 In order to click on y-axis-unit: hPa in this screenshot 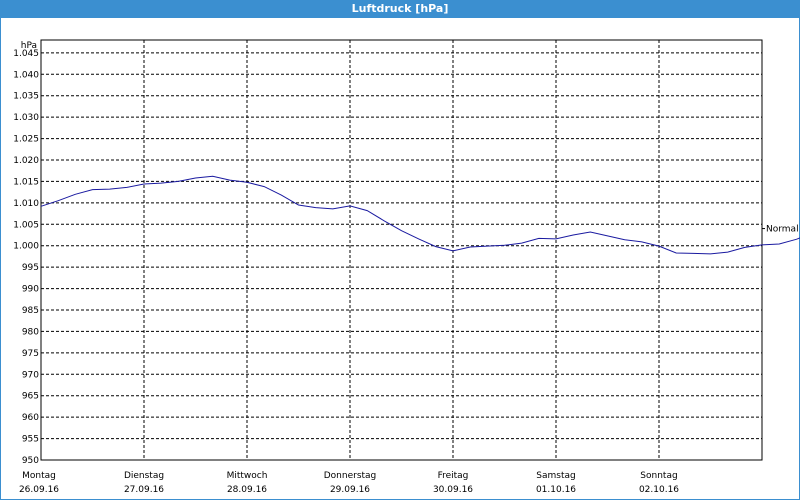, I will do `click(29, 46)`.